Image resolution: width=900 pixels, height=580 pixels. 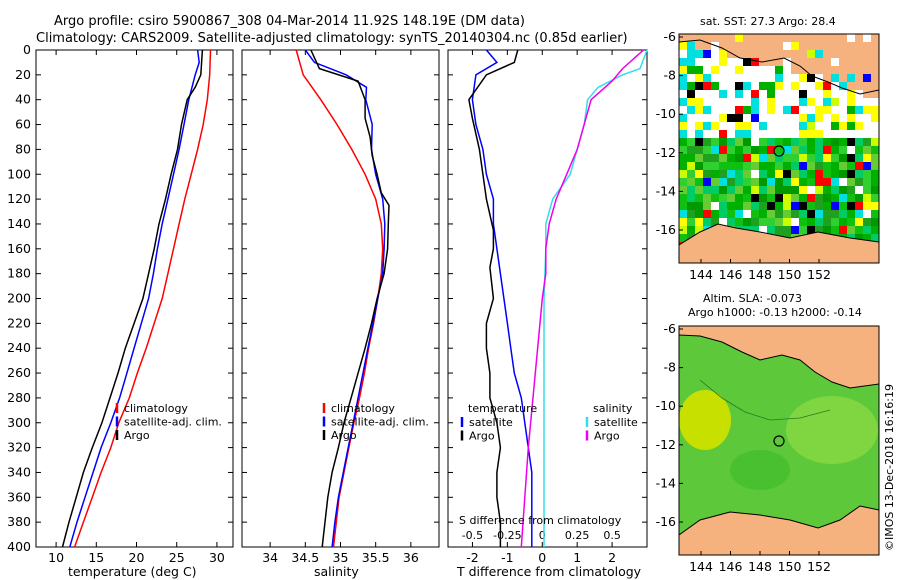 I want to click on difference-xlabel: T difference from climatology, so click(x=549, y=571).